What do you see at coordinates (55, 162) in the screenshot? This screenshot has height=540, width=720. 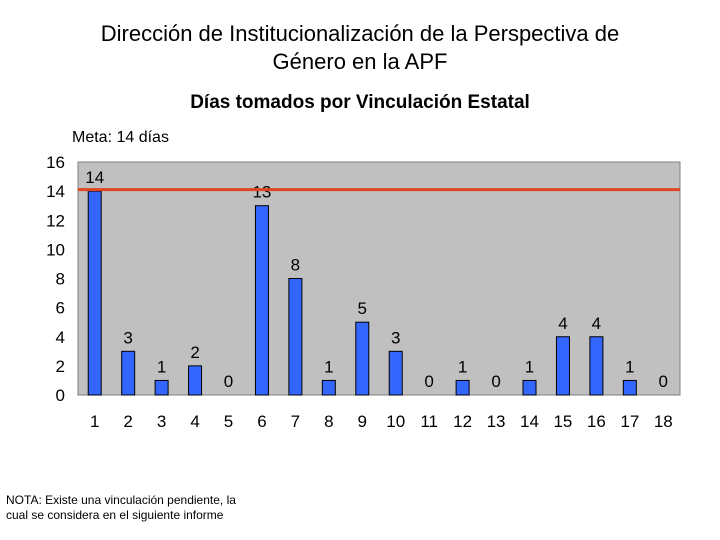 I see `y-tick-label: 16` at bounding box center [55, 162].